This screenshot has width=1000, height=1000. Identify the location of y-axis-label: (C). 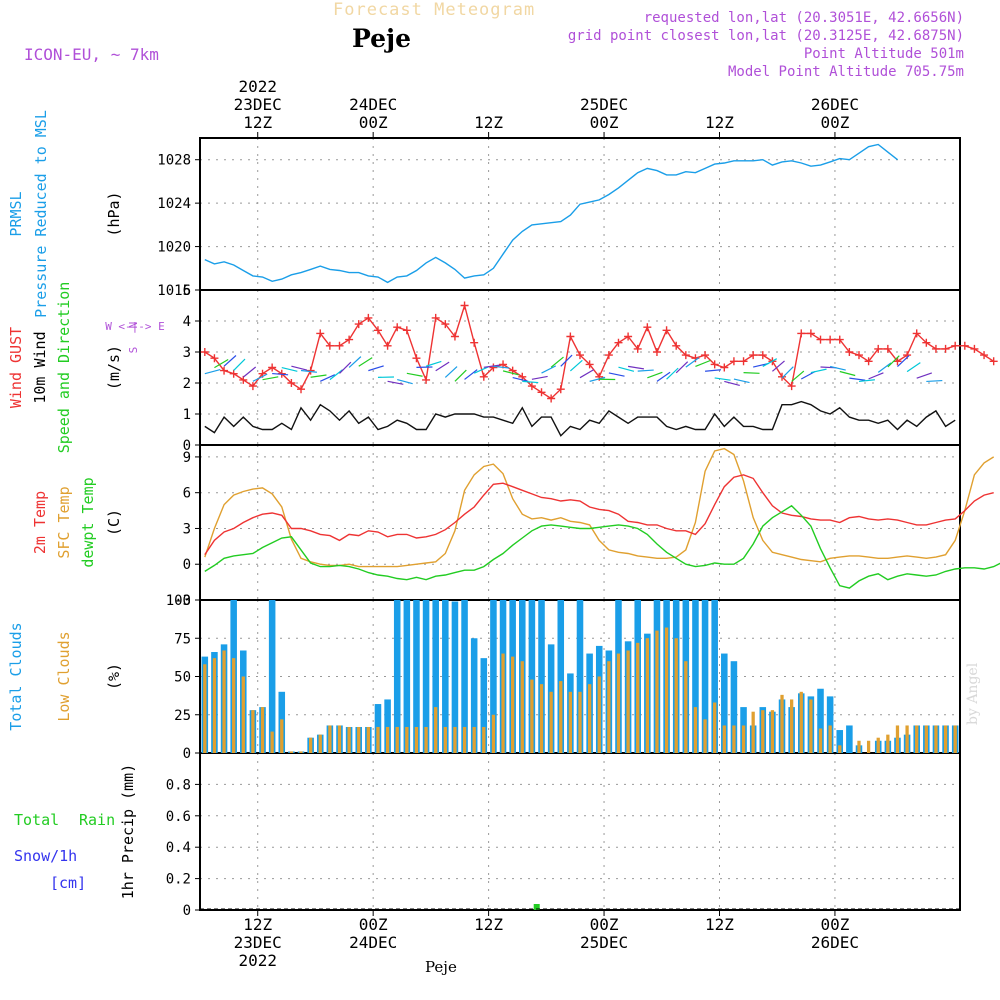
(114, 522).